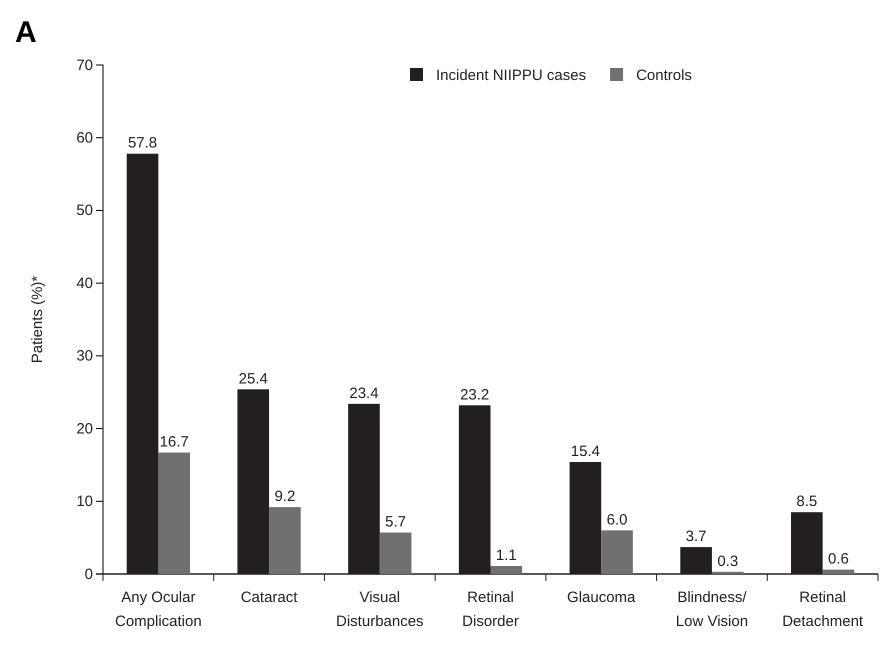  I want to click on data-label: 16.7, so click(174, 442).